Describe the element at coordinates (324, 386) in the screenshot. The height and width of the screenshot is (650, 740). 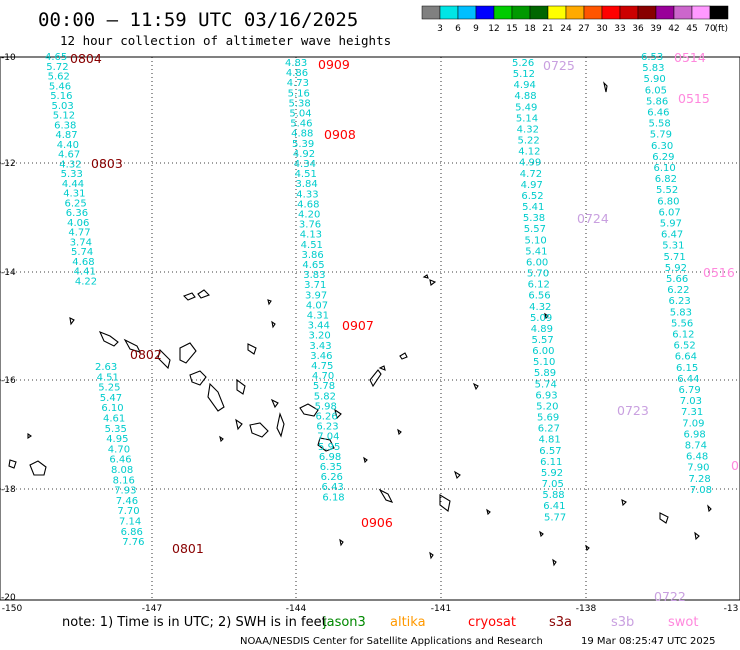
I see `wave-height-value: 5.78` at that location.